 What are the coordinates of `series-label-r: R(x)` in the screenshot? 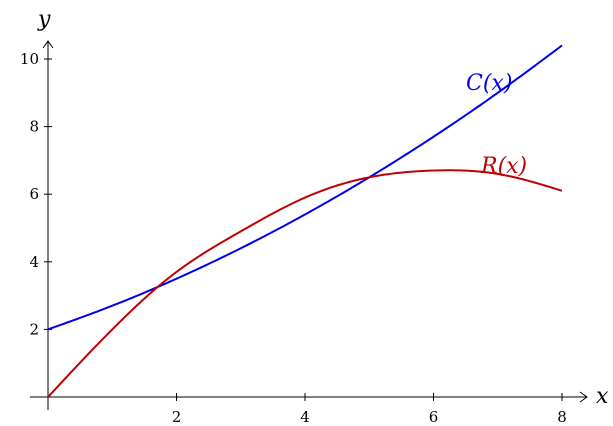 It's located at (503, 166).